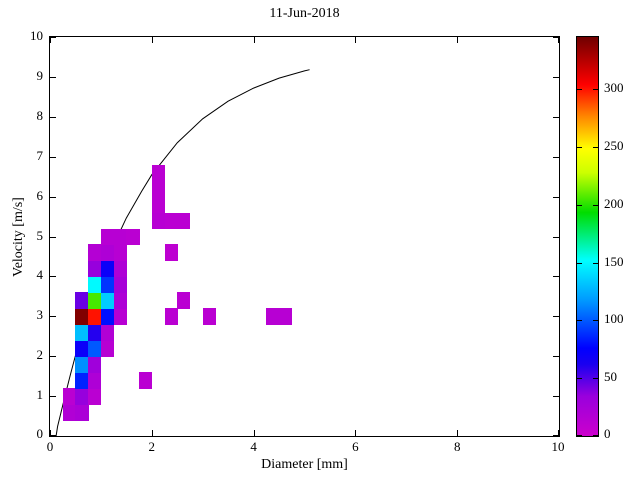 This screenshot has width=640, height=480. What do you see at coordinates (40, 115) in the screenshot?
I see `y-tick-label: 8` at bounding box center [40, 115].